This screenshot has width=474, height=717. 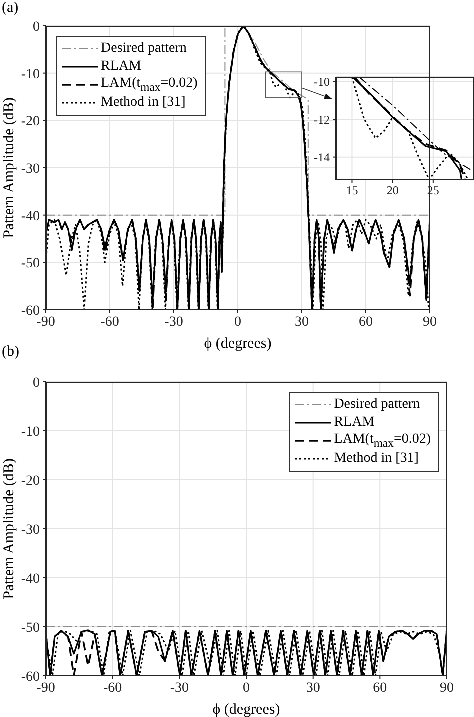 What do you see at coordinates (11, 352) in the screenshot?
I see `chart-title: (b)` at bounding box center [11, 352].